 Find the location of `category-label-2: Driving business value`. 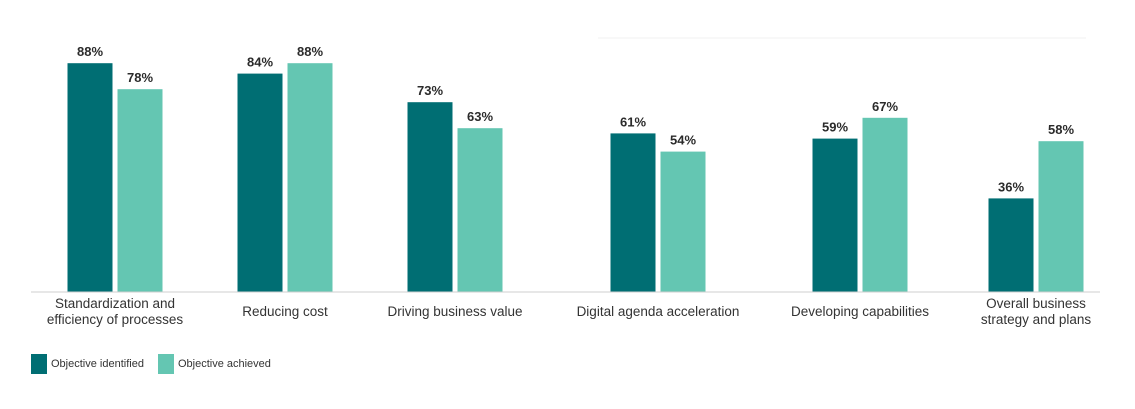

category-label-2: Driving business value is located at coordinates (454, 311).